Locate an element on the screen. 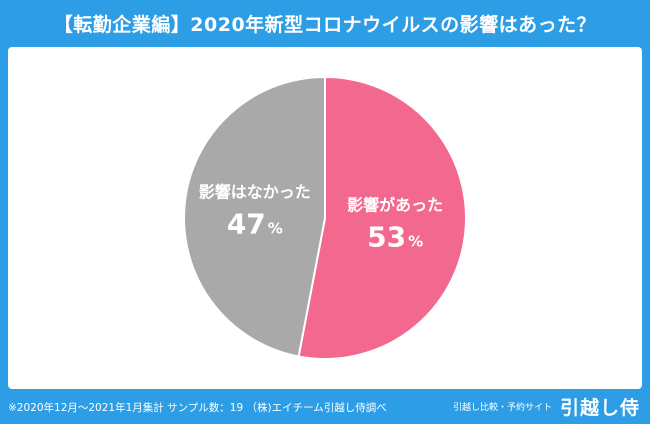 This screenshot has width=650, height=424. chart-title: 【転勤企業編】2020年新型コロナウイルスの影響はあった？ is located at coordinates (325, 24).